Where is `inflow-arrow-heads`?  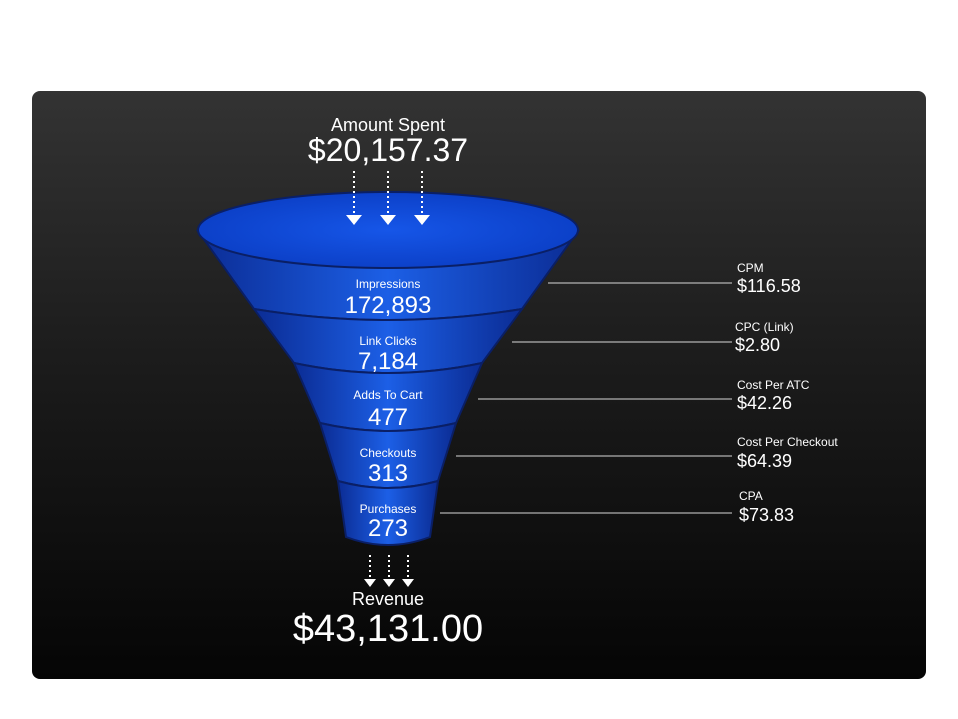
inflow-arrow-heads is located at coordinates (388, 220).